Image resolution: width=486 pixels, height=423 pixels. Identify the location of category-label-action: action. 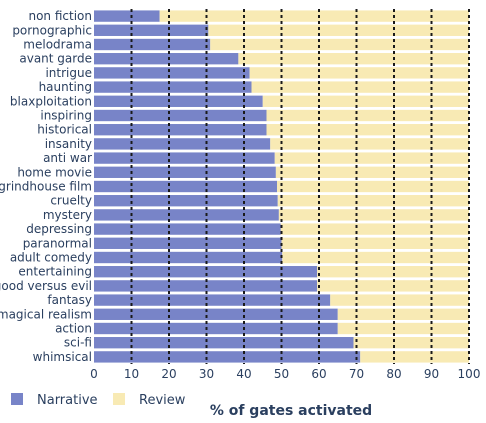
(73, 329).